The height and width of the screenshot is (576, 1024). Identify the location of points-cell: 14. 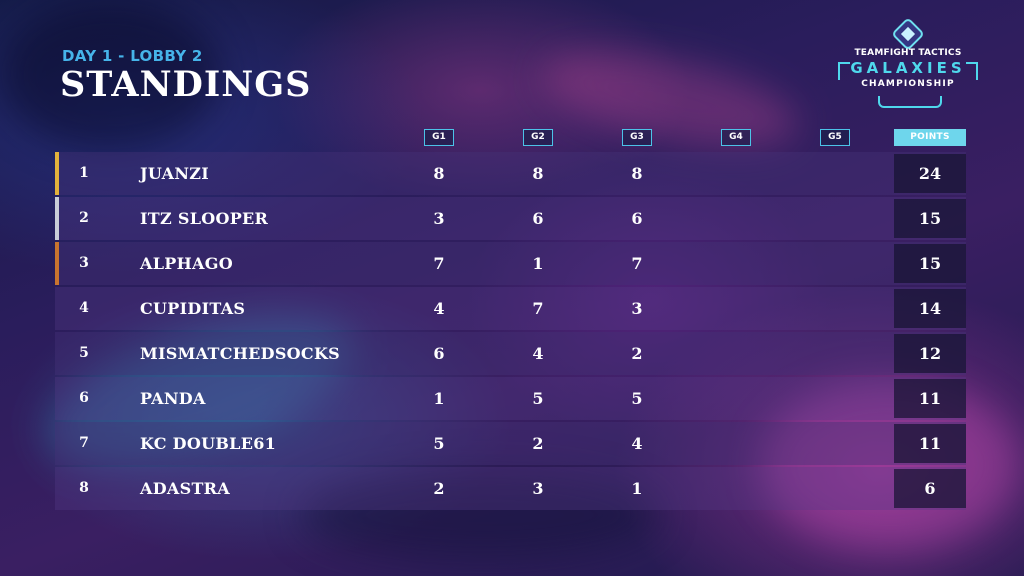
(930, 308).